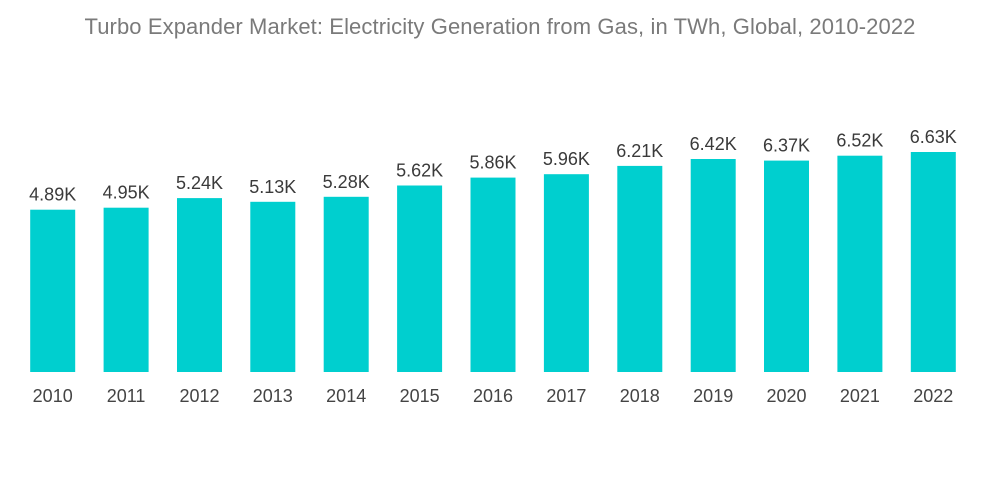 The image size is (1000, 504). What do you see at coordinates (492, 163) in the screenshot?
I see `data-label-2016: 5.86K` at bounding box center [492, 163].